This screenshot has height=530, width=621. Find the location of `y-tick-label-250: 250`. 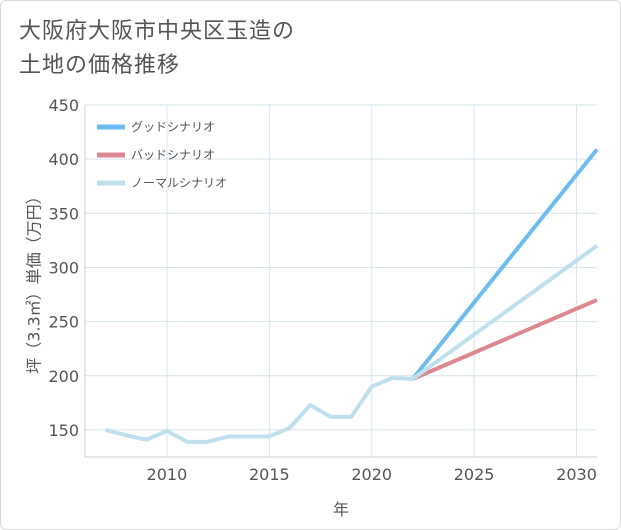

y-tick-label-250: 250 is located at coordinates (63, 322).